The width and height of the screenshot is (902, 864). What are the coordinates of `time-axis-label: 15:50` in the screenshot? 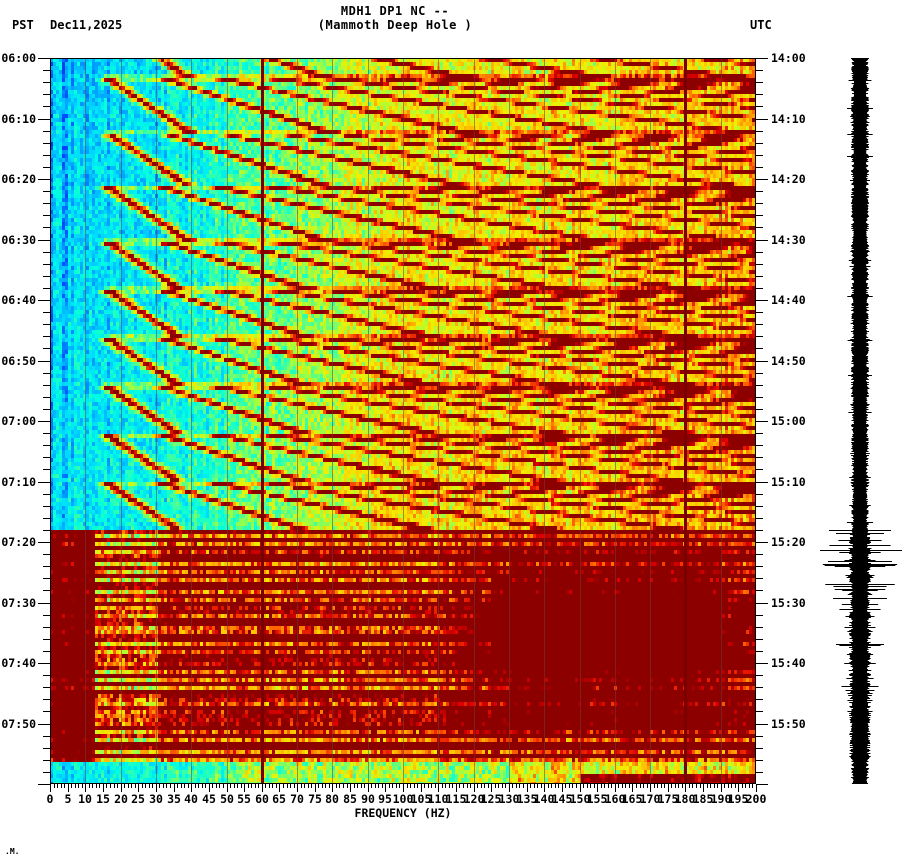 It's located at (788, 724).